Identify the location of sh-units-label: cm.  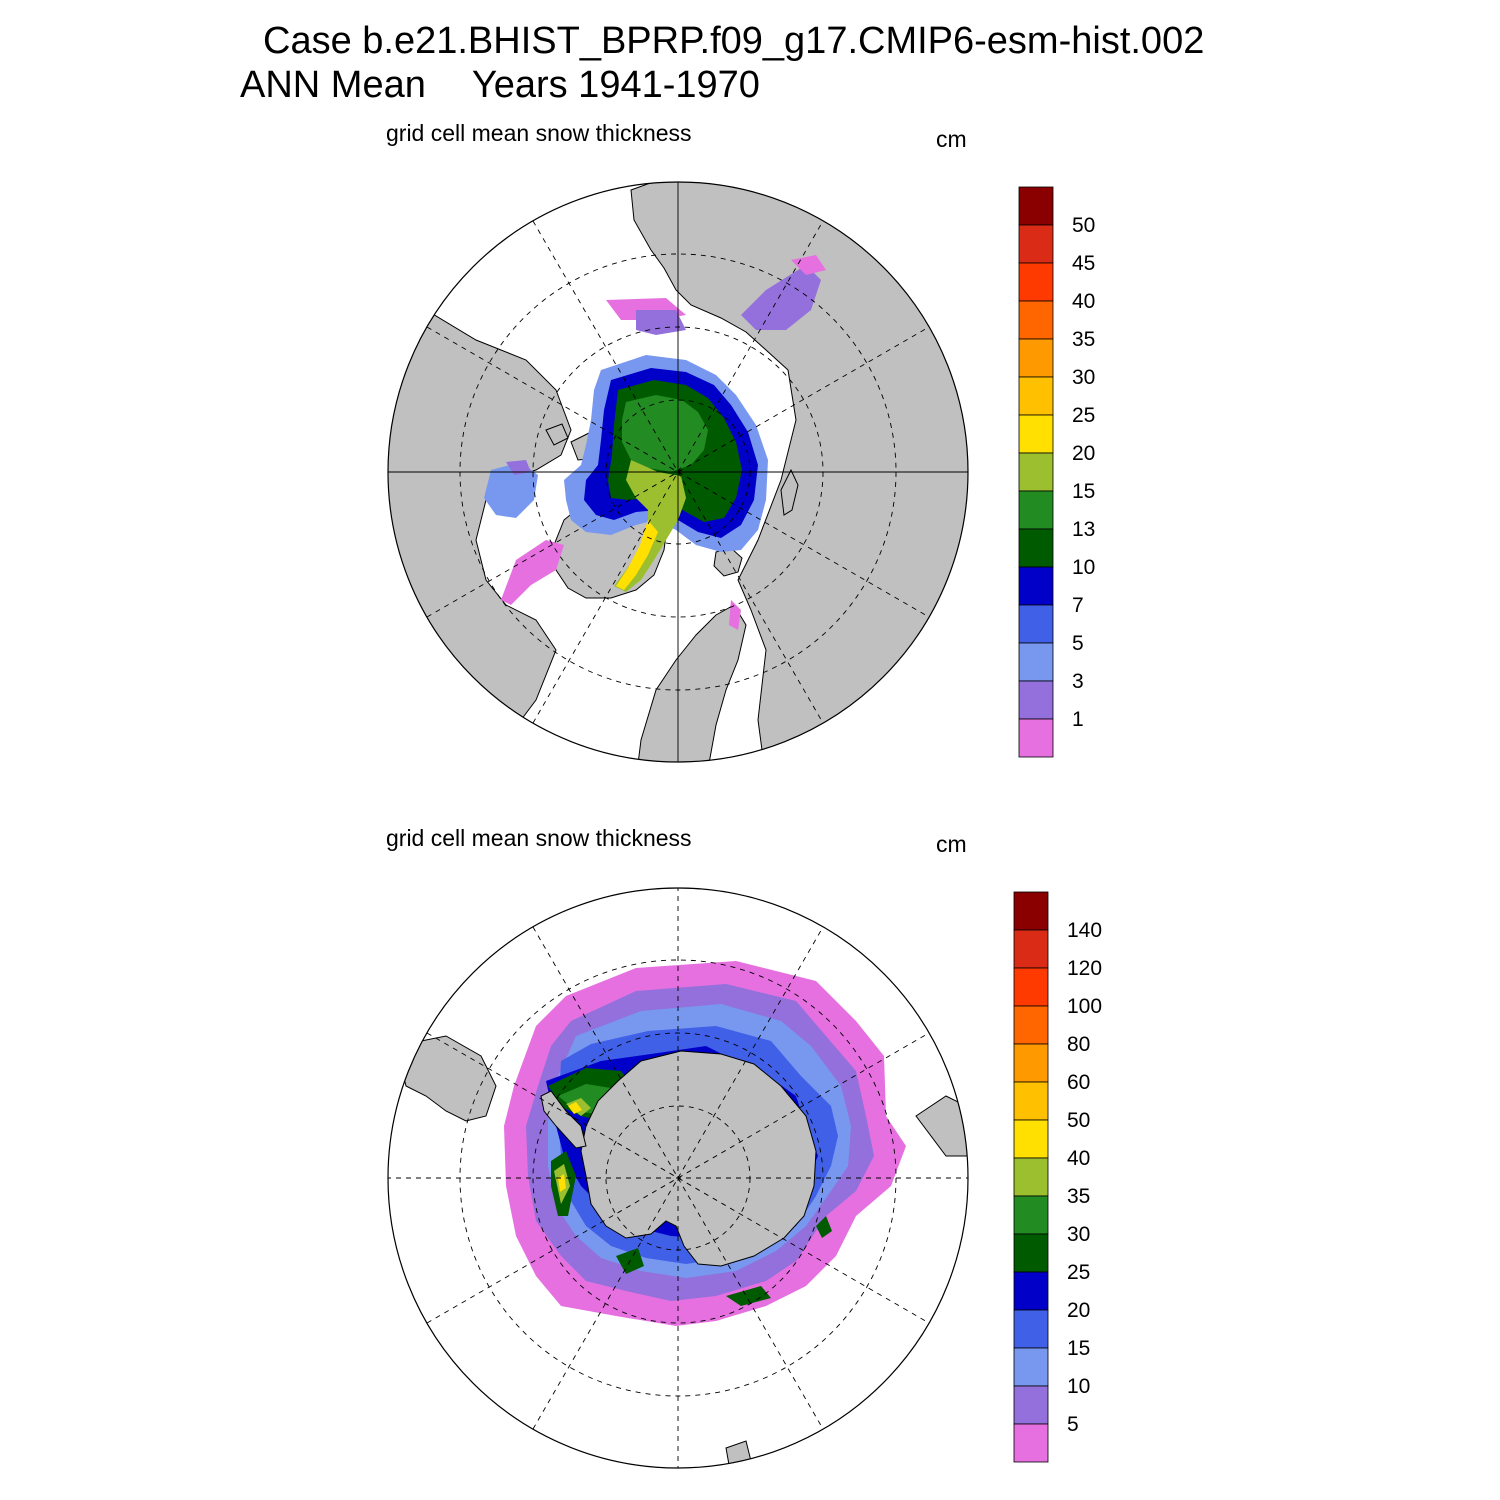
(951, 844).